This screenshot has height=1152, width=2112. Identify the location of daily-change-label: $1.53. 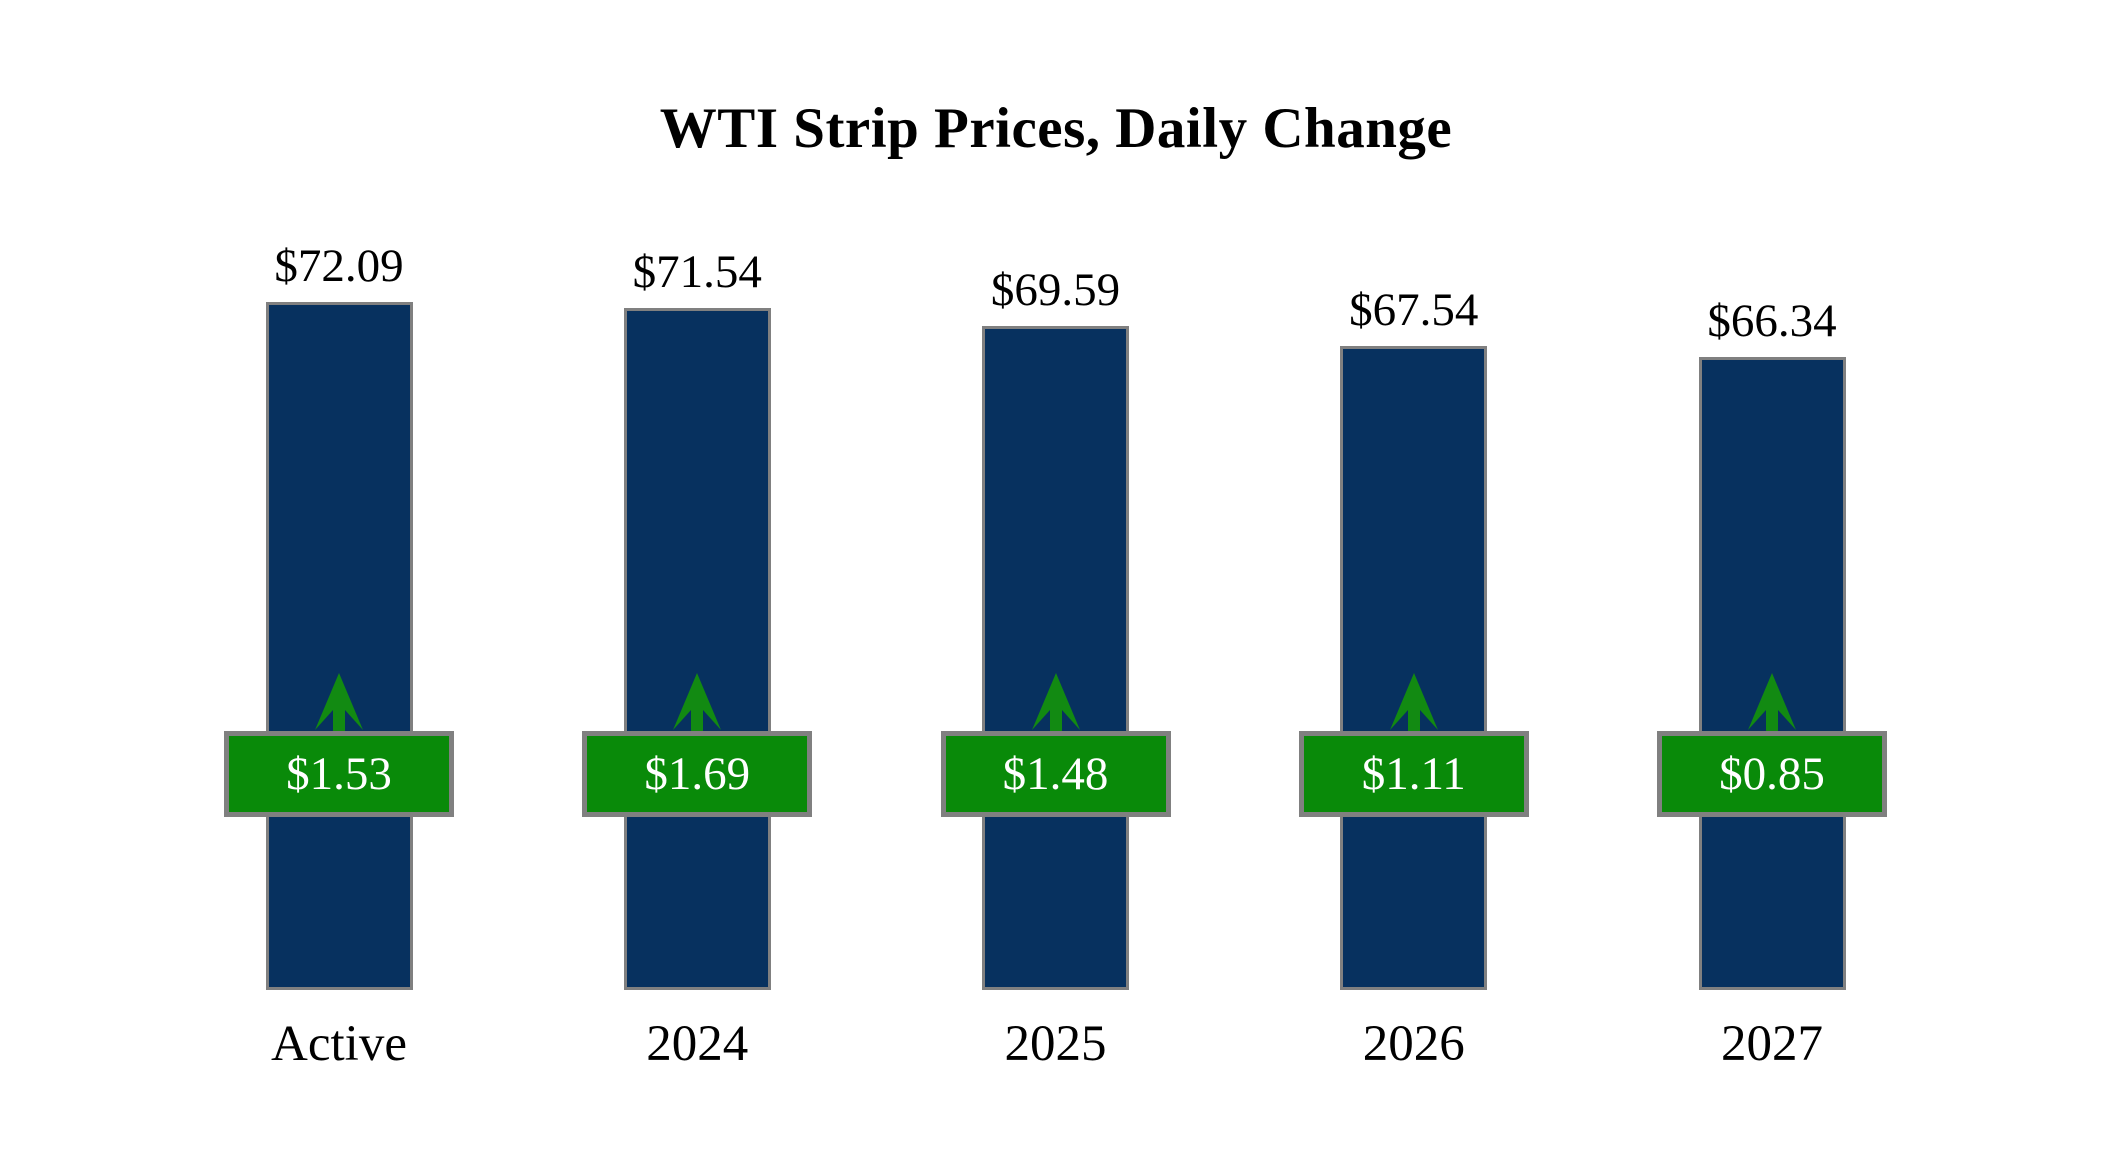
(339, 774).